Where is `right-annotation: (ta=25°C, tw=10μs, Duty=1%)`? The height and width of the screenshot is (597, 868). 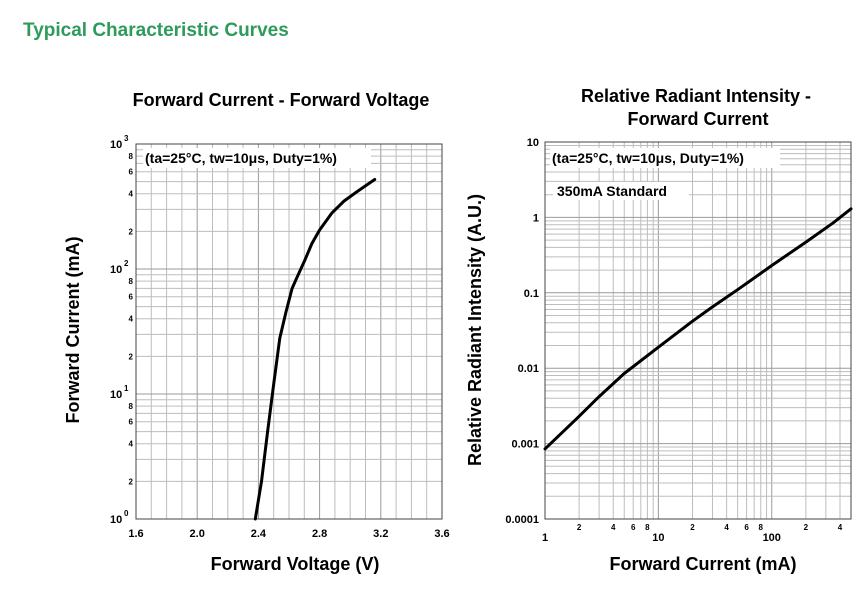
right-annotation: (ta=25°C, tw=10μs, Duty=1%) is located at coordinates (648, 158).